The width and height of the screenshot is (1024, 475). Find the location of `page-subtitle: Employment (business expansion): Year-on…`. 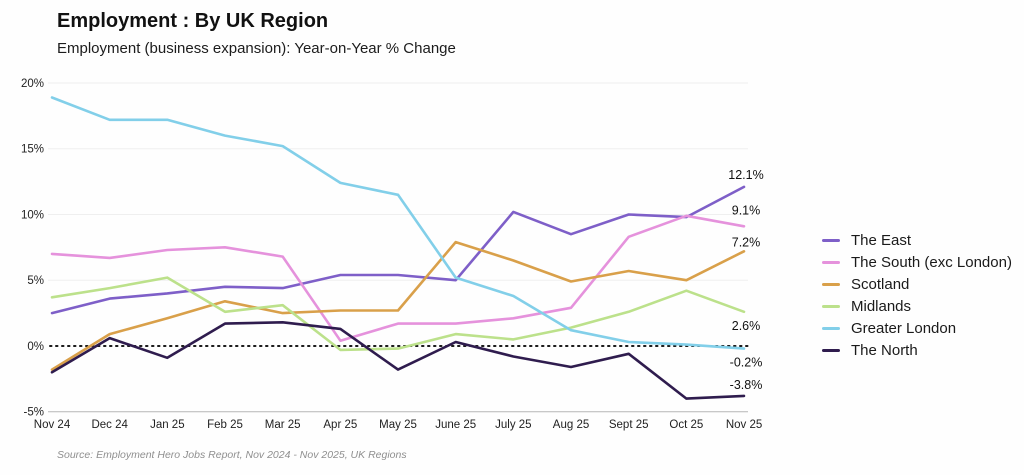

page-subtitle: Employment (business expansion): Year-on… is located at coordinates (256, 48).